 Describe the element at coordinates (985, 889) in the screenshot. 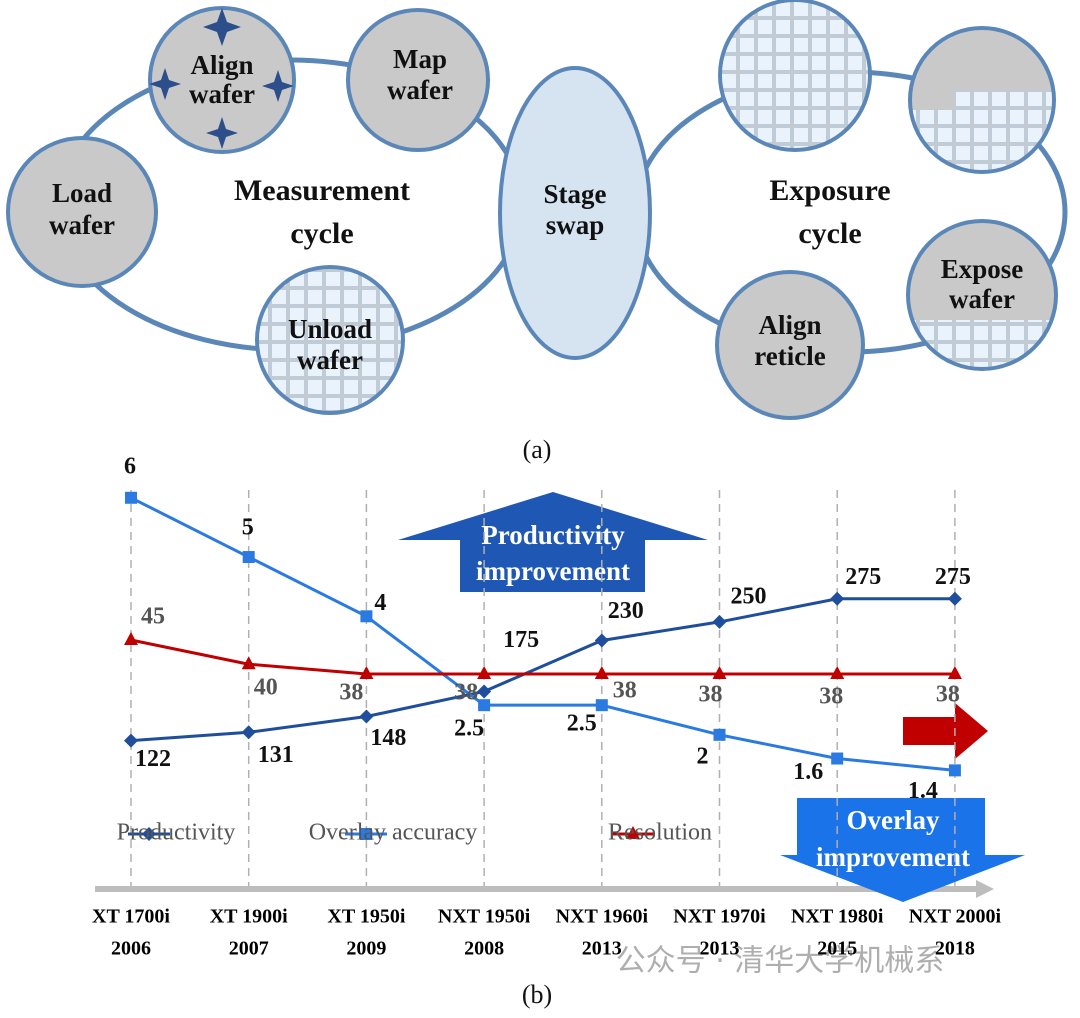

I see `x-axis-arrow` at that location.